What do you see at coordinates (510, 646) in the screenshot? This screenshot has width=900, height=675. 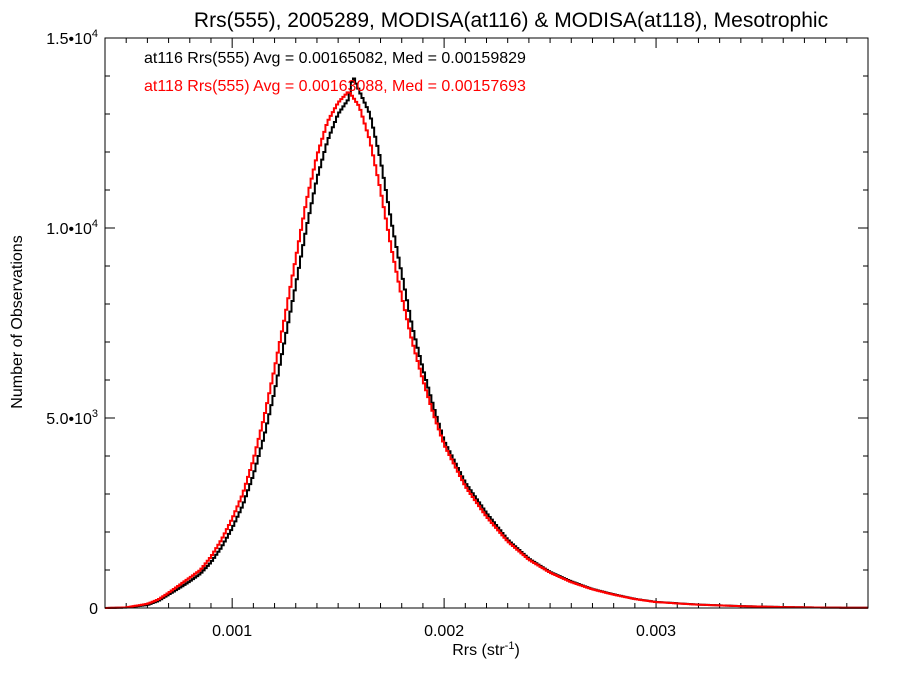 I see `x-axis-label-sup: -1` at bounding box center [510, 646].